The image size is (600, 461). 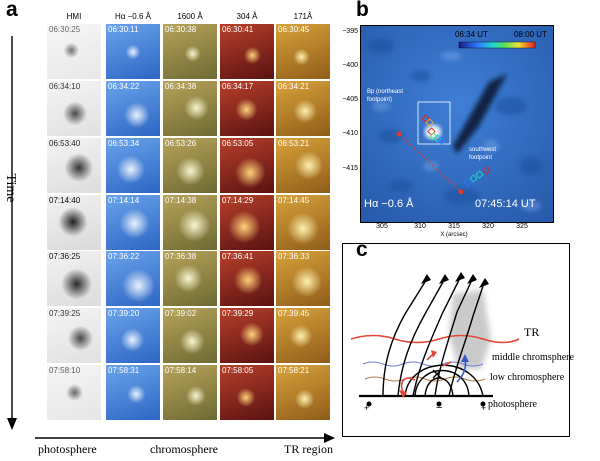 I want to click on panel-b-y-tick: −410, so click(x=350, y=133).